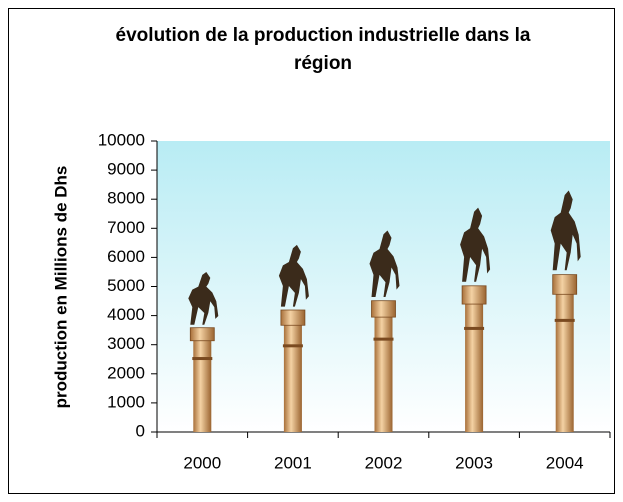 This screenshot has height=502, width=623. I want to click on y-tick-label: 5000, so click(126, 285).